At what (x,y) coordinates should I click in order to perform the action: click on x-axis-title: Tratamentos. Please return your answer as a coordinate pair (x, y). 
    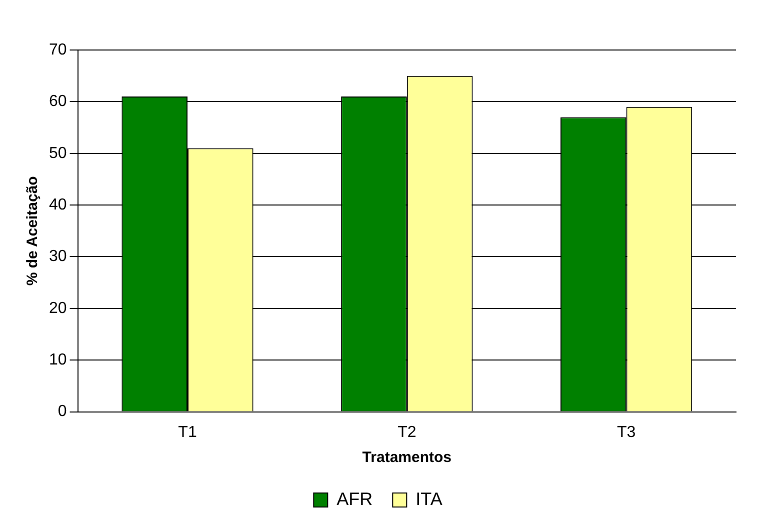
    Looking at the image, I should click on (407, 457).